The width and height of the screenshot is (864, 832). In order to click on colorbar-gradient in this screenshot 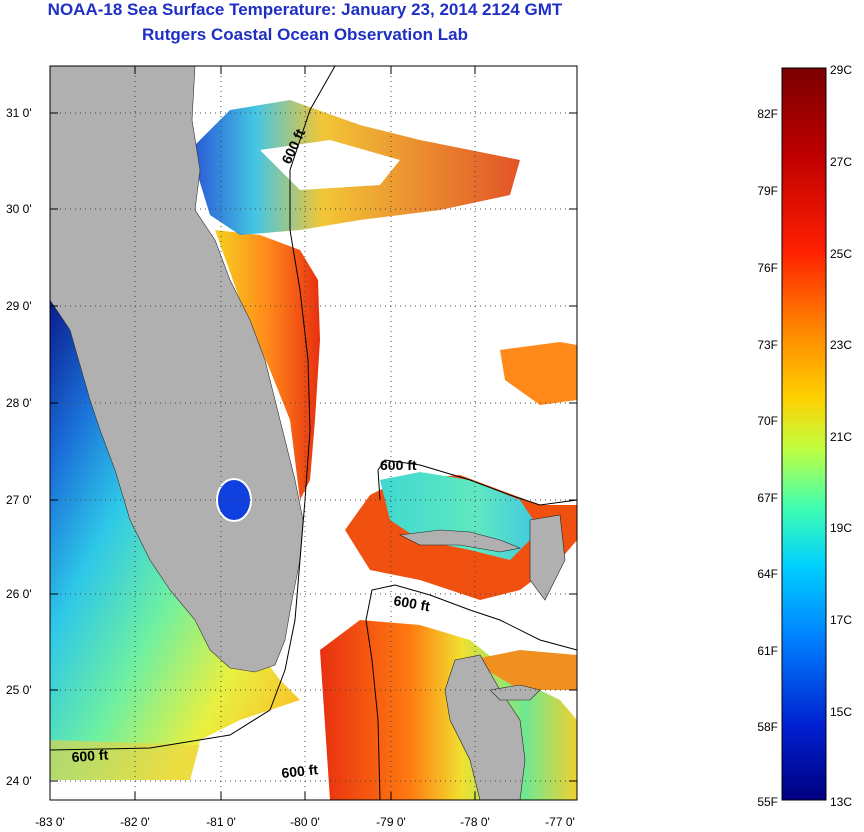, I will do `click(804, 434)`.